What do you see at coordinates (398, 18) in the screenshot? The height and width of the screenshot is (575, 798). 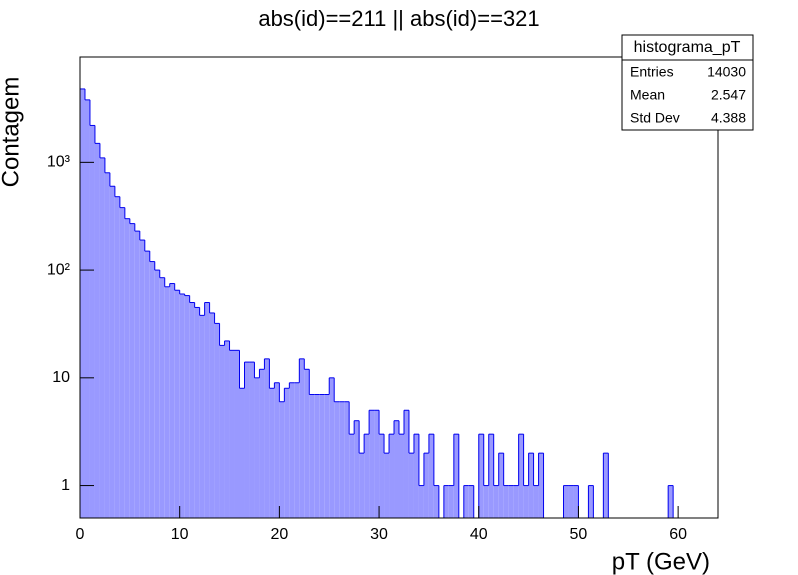 I see `chart-title: abs(id)==211 || abs(id)==321` at bounding box center [398, 18].